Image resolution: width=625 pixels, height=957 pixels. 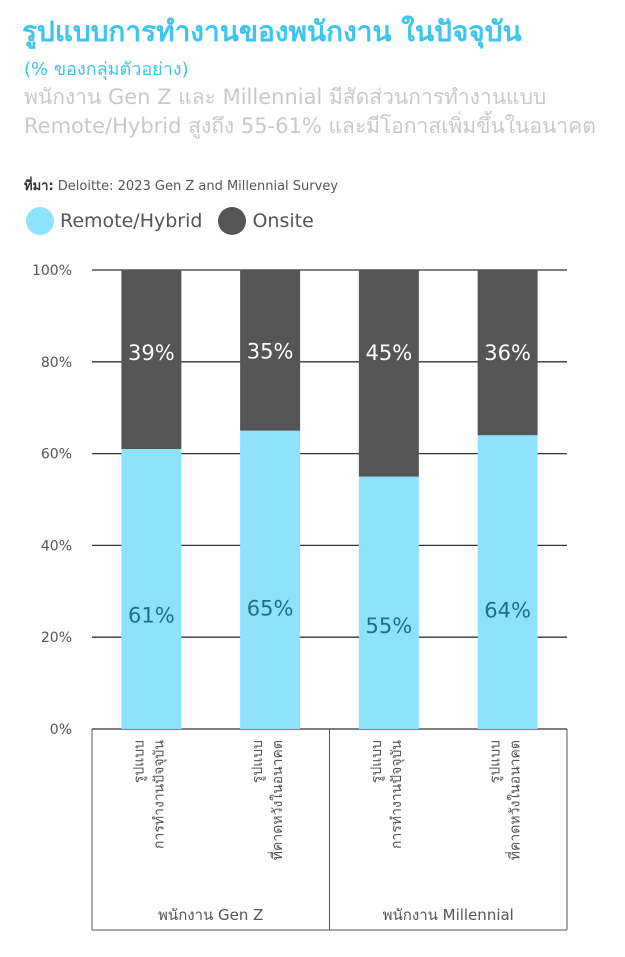 I want to click on data-label-onsite: 35%, so click(x=270, y=351).